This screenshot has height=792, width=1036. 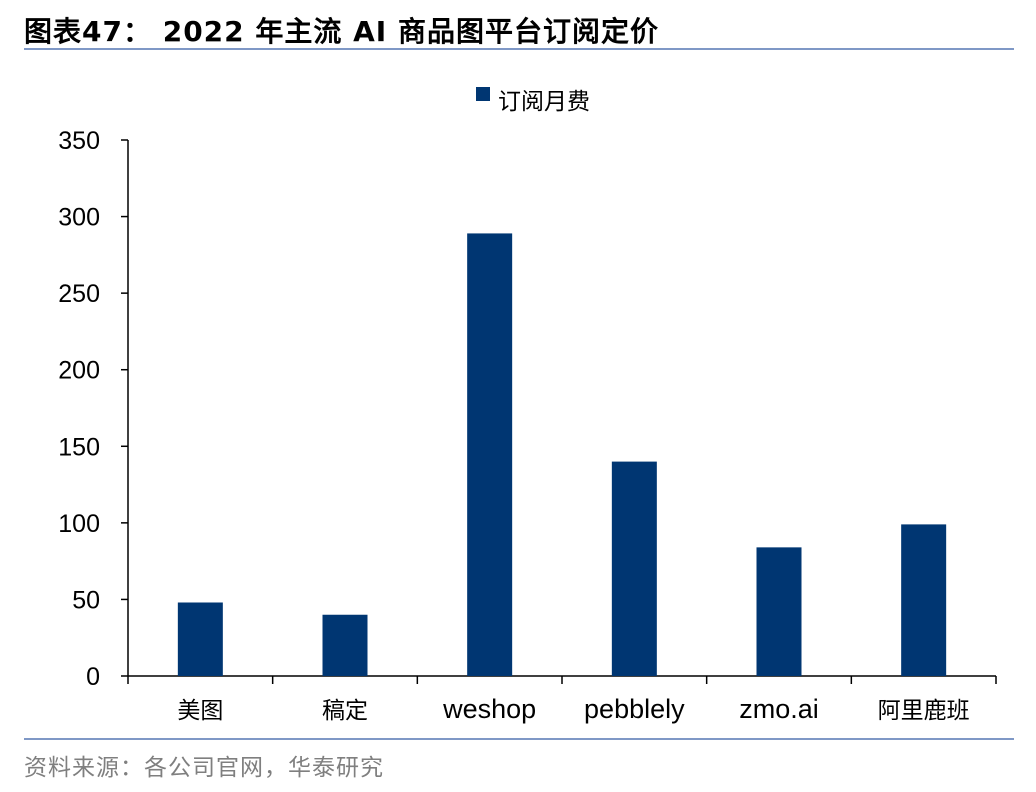 I want to click on x-category-label: 稿定, so click(x=345, y=711).